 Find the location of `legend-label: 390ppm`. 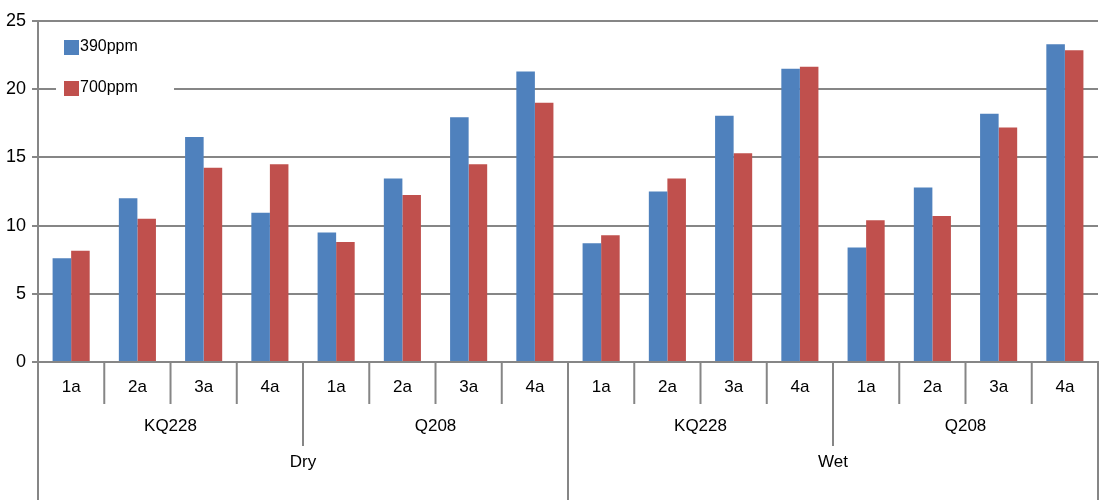

legend-label: 390ppm is located at coordinates (109, 46).